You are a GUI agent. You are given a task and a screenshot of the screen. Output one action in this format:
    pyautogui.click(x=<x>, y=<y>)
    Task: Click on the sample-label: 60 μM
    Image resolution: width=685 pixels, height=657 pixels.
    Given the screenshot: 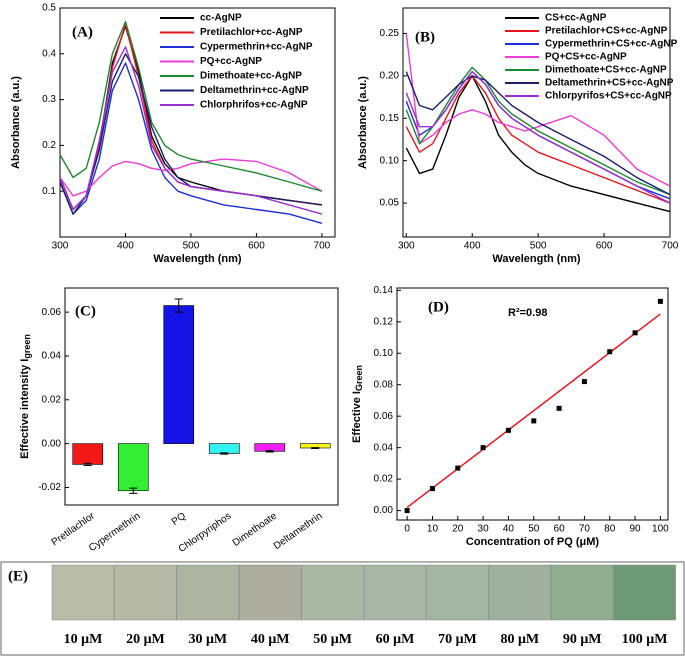 What is the action you would take?
    pyautogui.click(x=395, y=639)
    